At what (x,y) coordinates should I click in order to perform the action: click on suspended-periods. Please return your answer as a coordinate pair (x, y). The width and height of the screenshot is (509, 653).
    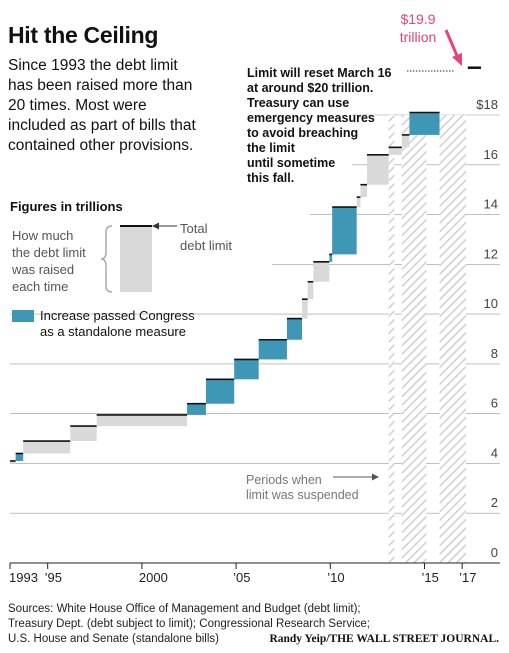
    Looking at the image, I should click on (427, 339).